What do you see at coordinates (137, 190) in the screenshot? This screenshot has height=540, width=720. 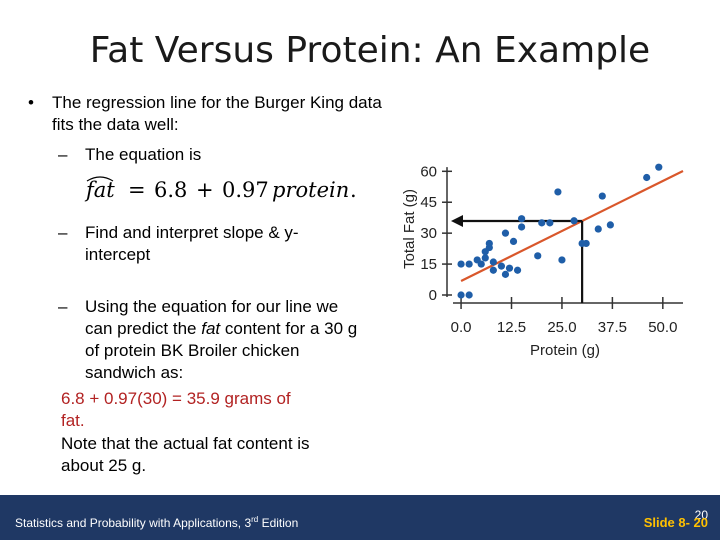 I see `eq-equals: =` at bounding box center [137, 190].